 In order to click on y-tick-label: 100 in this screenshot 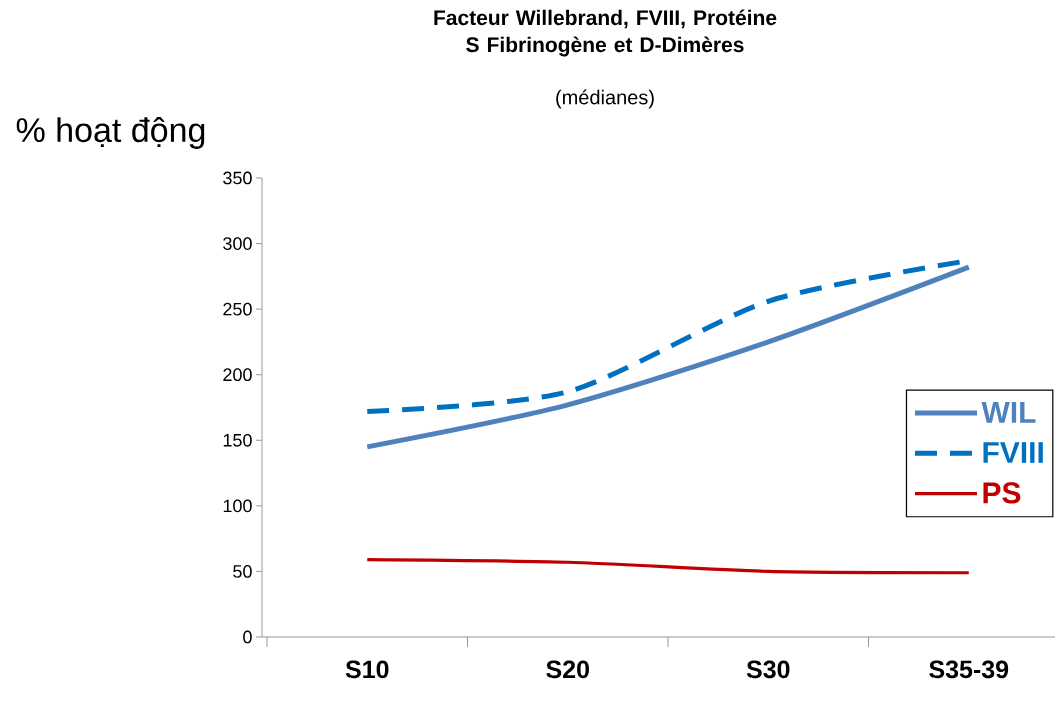, I will do `click(237, 506)`.